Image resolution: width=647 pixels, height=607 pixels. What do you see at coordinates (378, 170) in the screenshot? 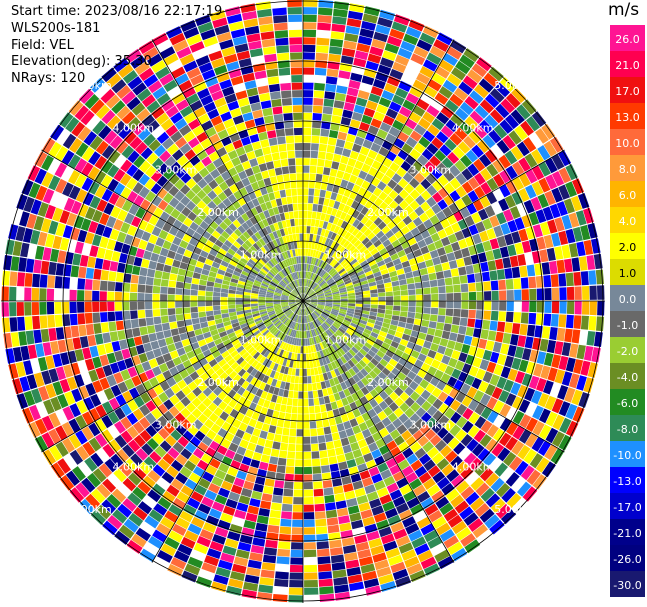
I see `azimuth-spoke` at bounding box center [378, 170].